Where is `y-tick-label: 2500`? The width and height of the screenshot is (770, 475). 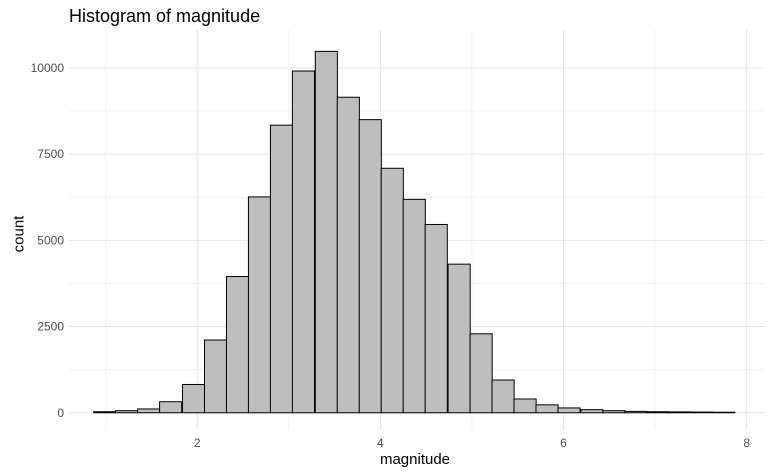 y-tick-label: 2500 is located at coordinates (50, 327).